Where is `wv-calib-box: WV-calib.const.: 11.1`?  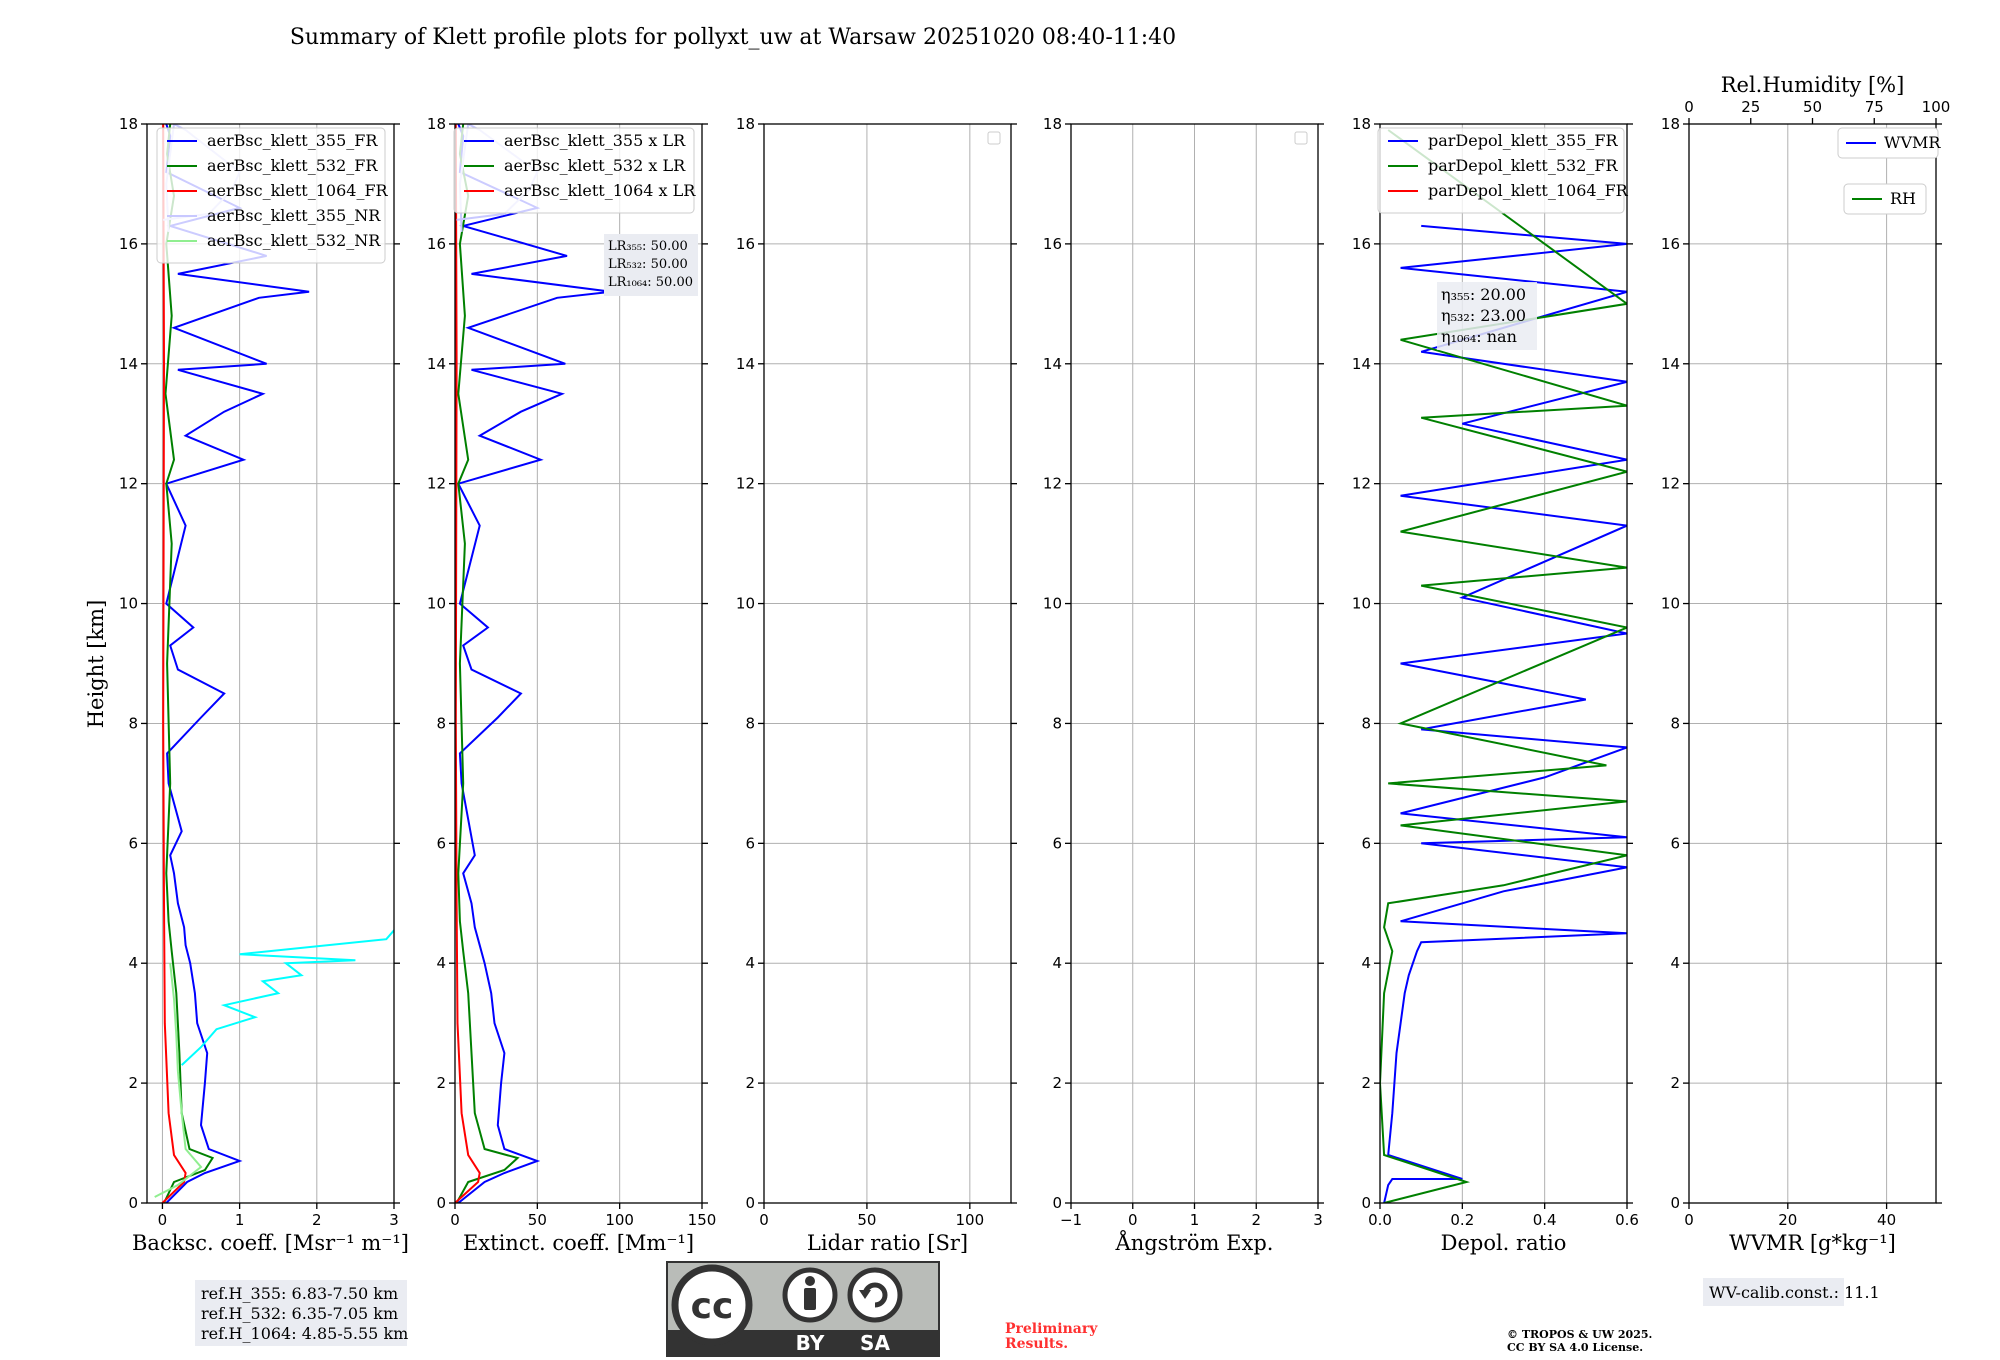 wv-calib-box: WV-calib.const.: 11.1 is located at coordinates (1791, 1292).